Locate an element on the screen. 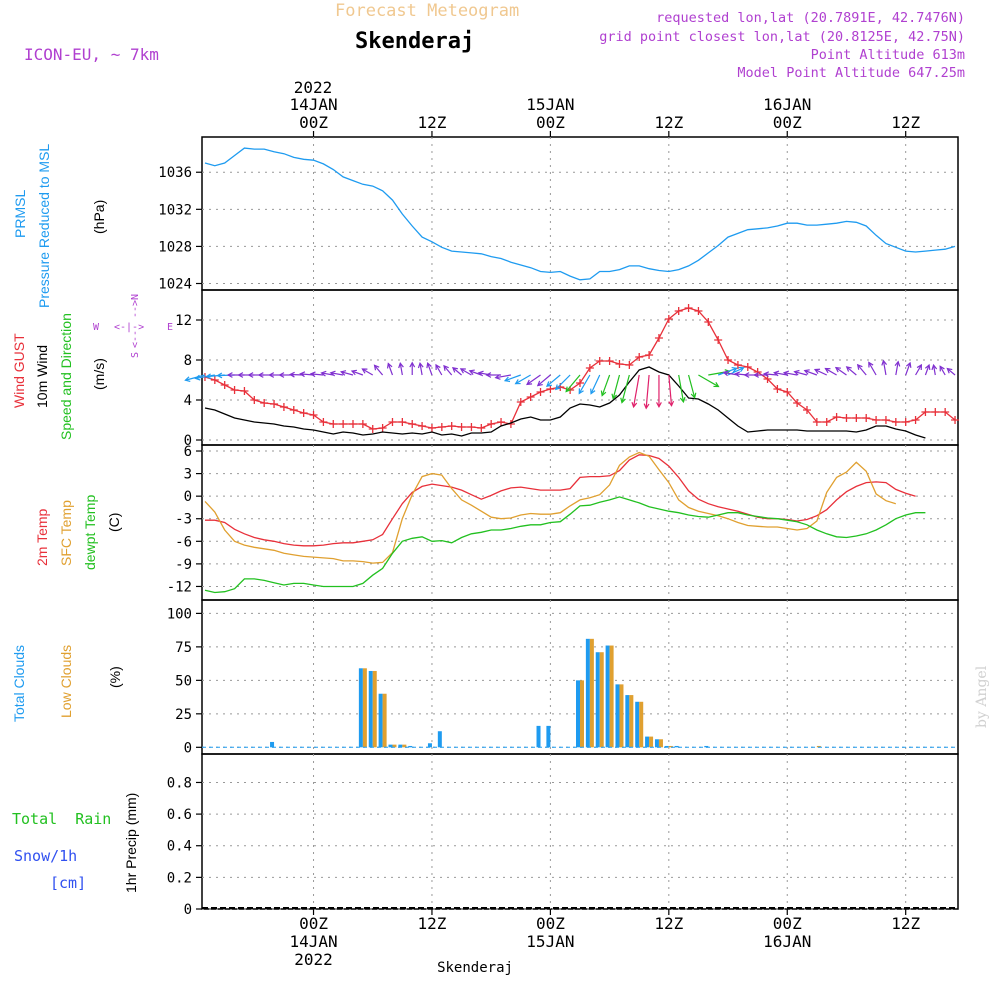 This screenshot has width=1000, height=1000. top-year: 2022 is located at coordinates (313, 87).